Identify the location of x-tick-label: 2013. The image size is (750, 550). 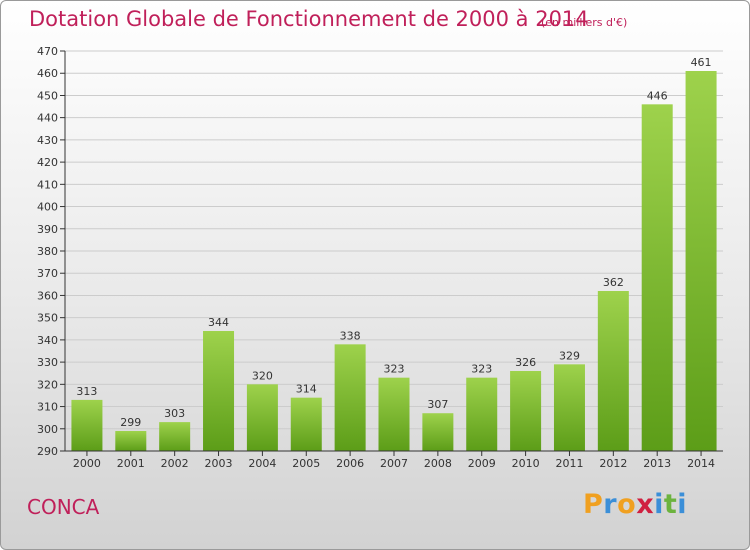
(657, 463).